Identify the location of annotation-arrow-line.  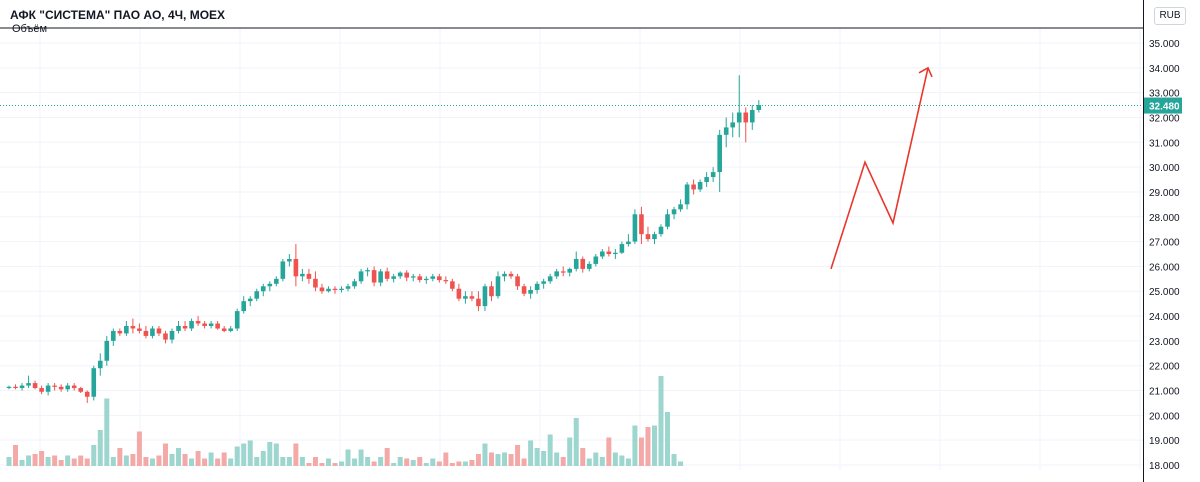
(879, 168).